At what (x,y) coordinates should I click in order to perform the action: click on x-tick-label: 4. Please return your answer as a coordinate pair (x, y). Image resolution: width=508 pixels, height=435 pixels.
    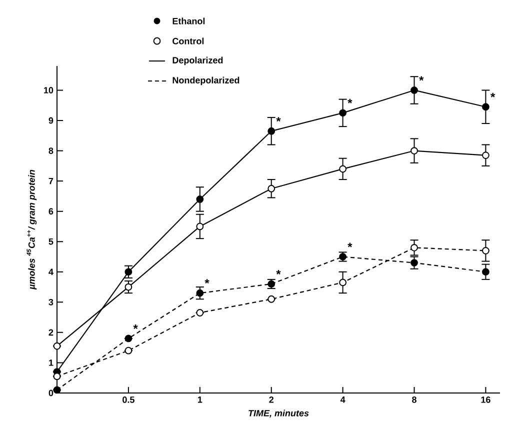
    Looking at the image, I should click on (343, 399).